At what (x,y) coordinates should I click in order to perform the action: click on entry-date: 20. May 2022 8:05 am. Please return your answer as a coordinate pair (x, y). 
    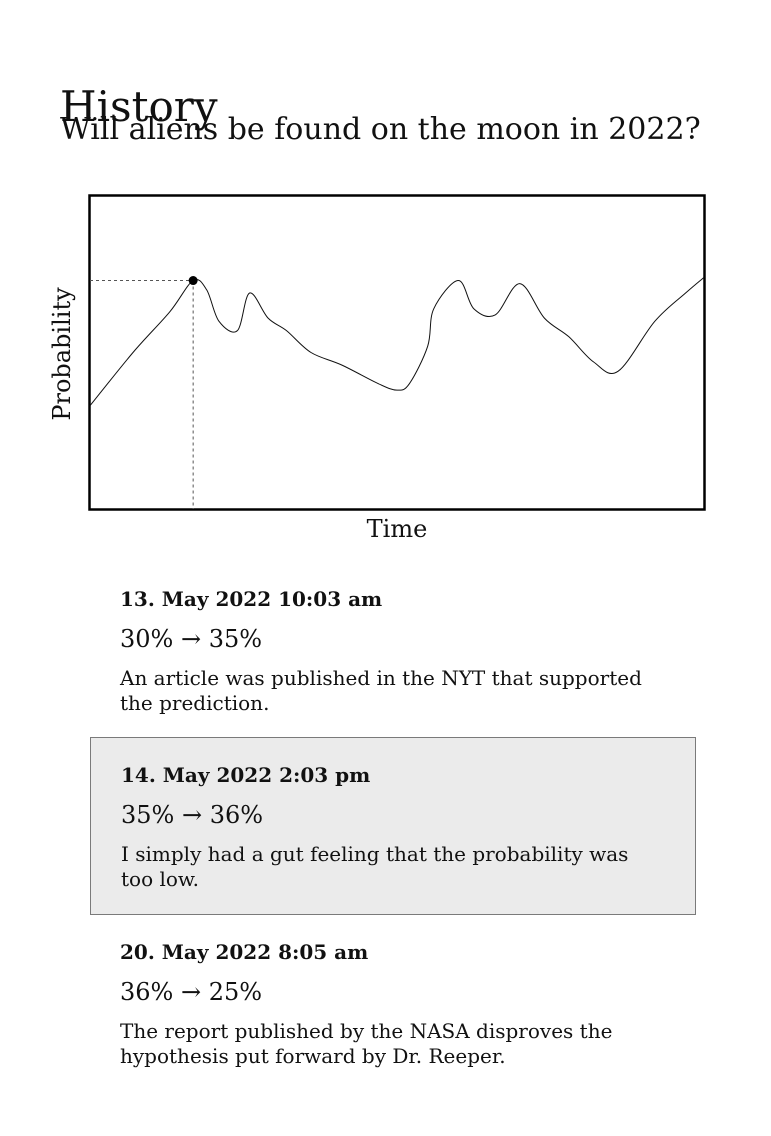
    Looking at the image, I should click on (244, 952).